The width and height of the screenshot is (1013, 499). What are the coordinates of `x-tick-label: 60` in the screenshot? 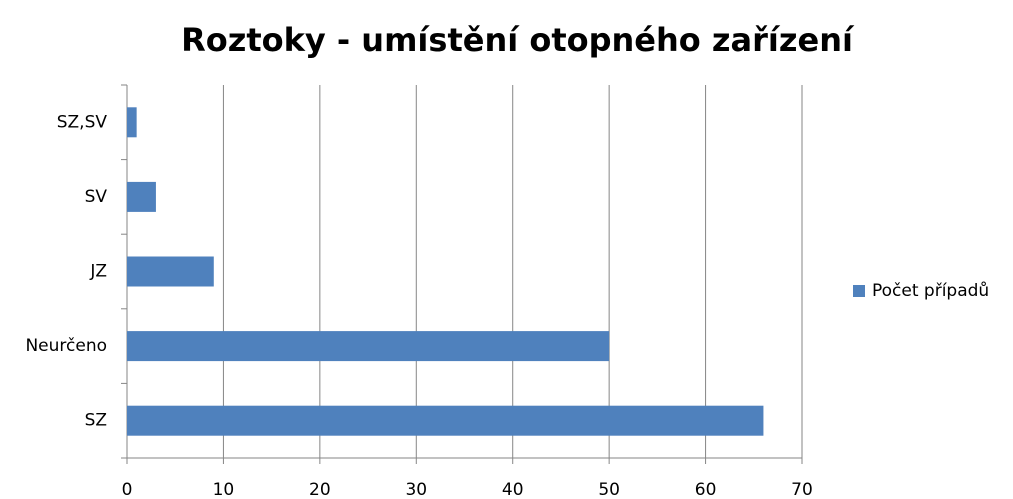 It's located at (706, 489).